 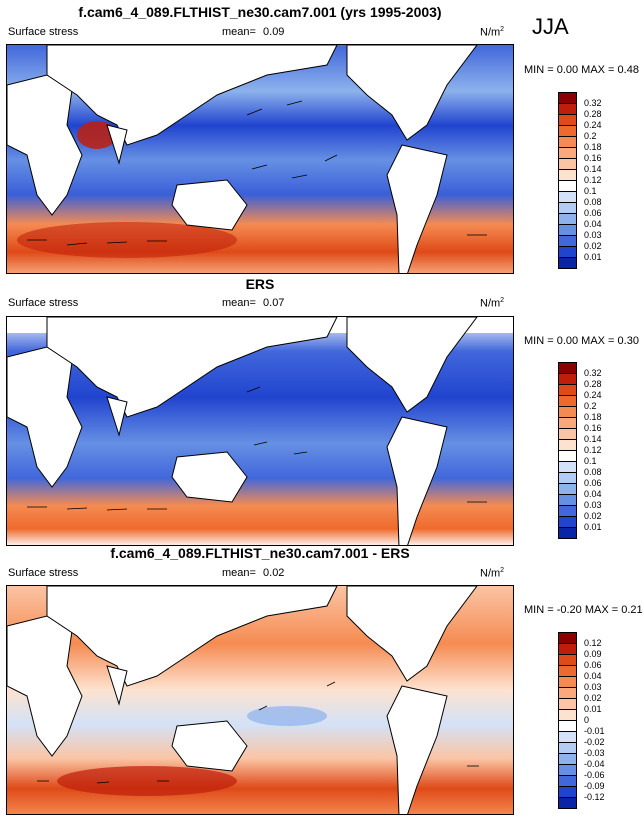 I want to click on panel-1-units-text: N/m, so click(x=490, y=32).